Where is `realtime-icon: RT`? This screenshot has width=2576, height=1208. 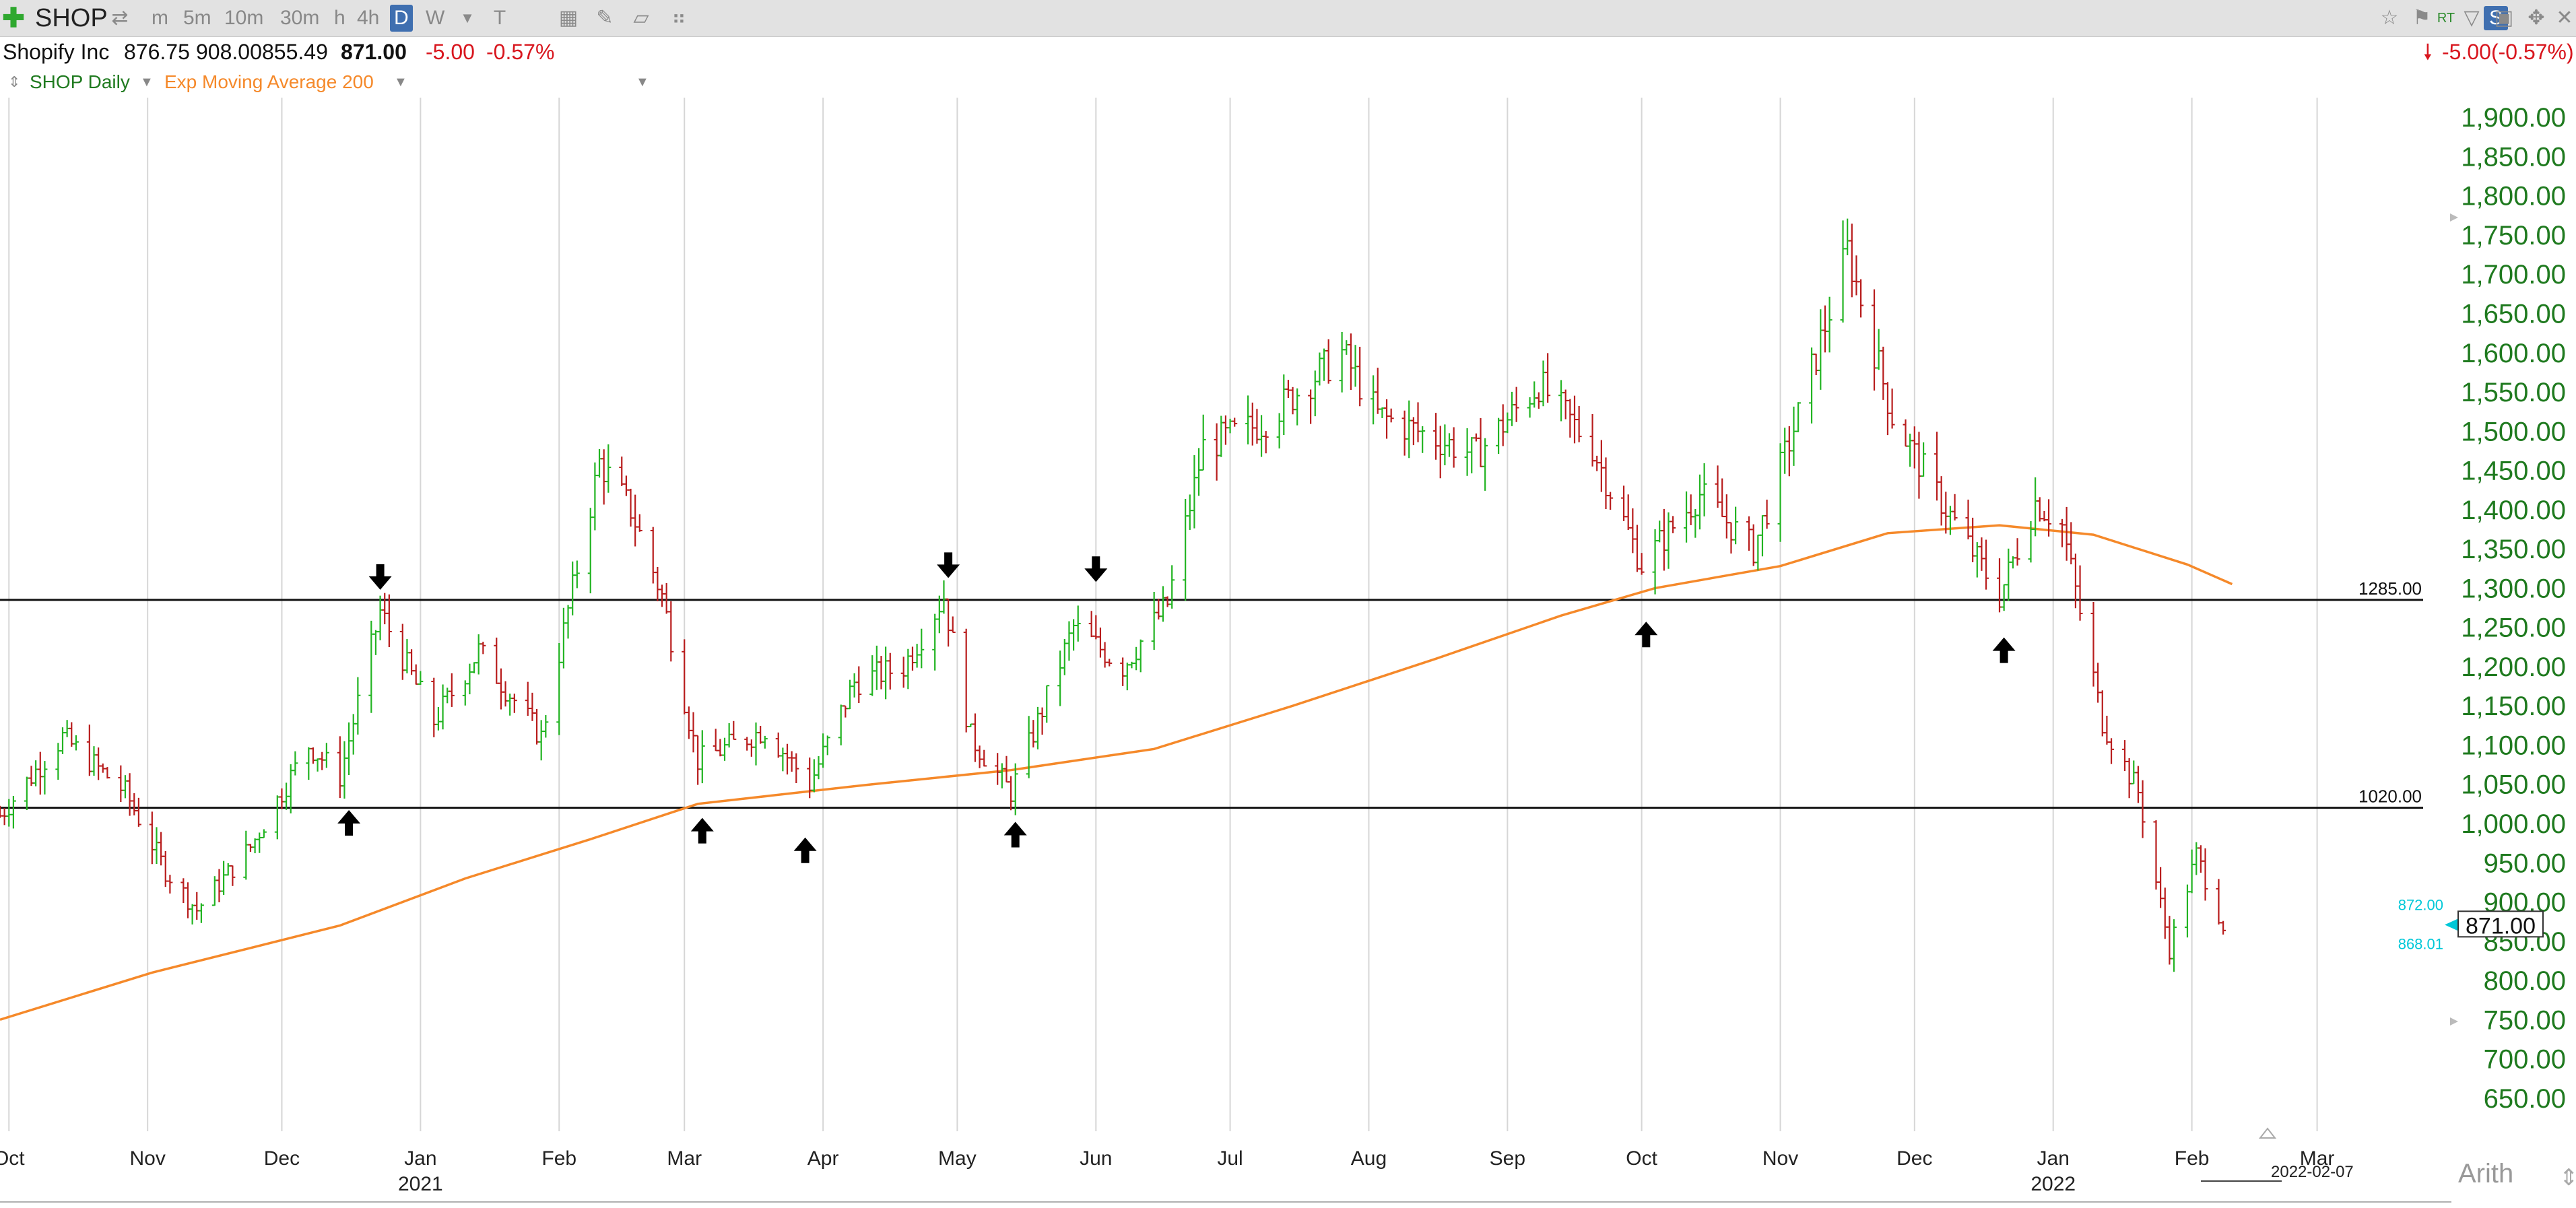 realtime-icon: RT is located at coordinates (2446, 18).